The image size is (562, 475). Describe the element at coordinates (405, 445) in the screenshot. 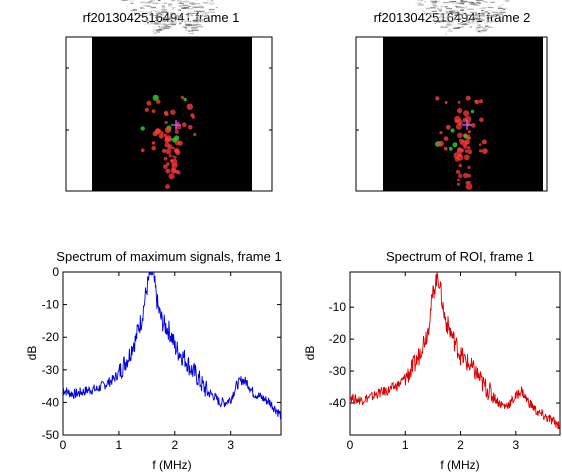

I see `x-tick-label: 1` at that location.